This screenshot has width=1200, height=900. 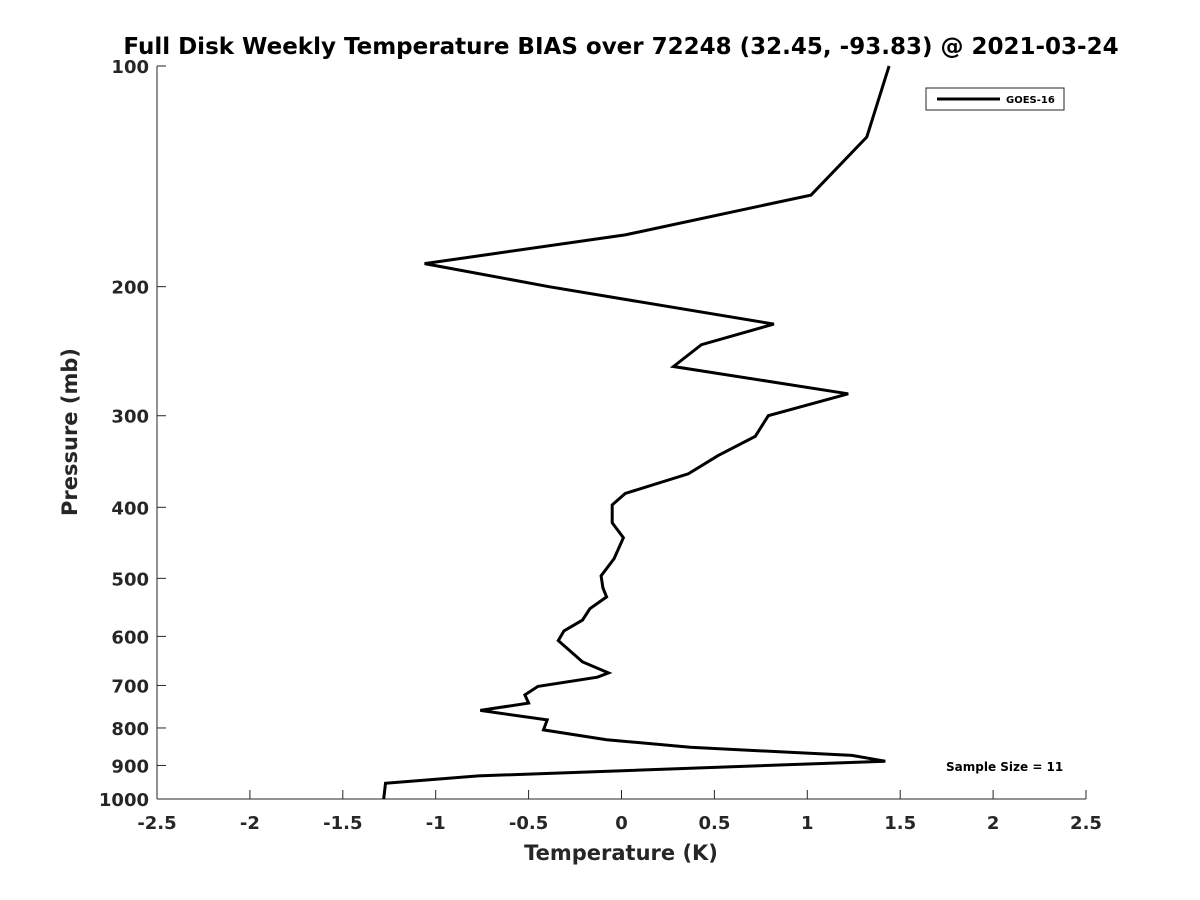 I want to click on sample-size-annotation: Sample Size = 11, so click(x=1004, y=767).